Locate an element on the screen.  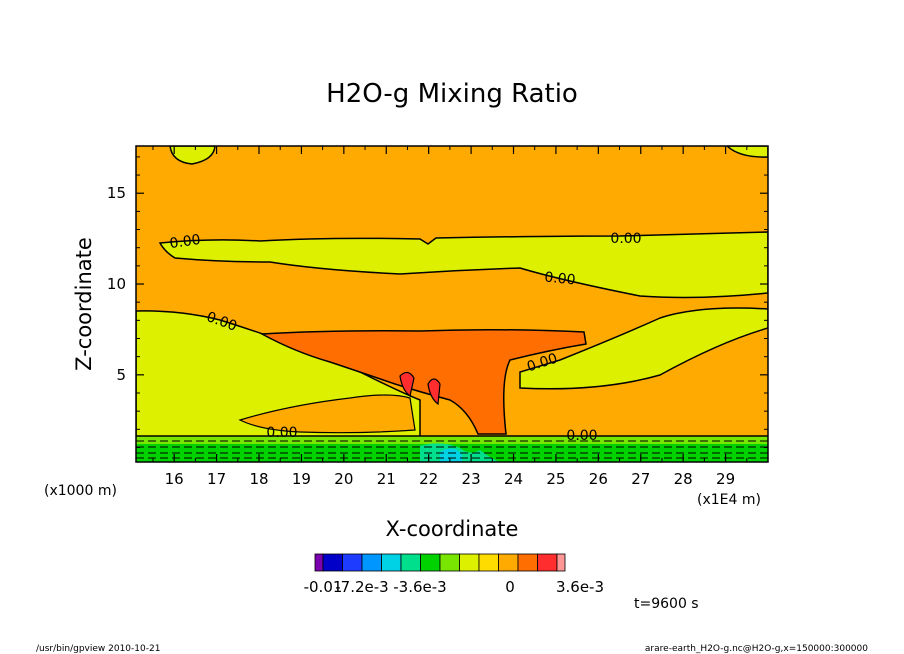
x-tick-label: 17 is located at coordinates (216, 479).